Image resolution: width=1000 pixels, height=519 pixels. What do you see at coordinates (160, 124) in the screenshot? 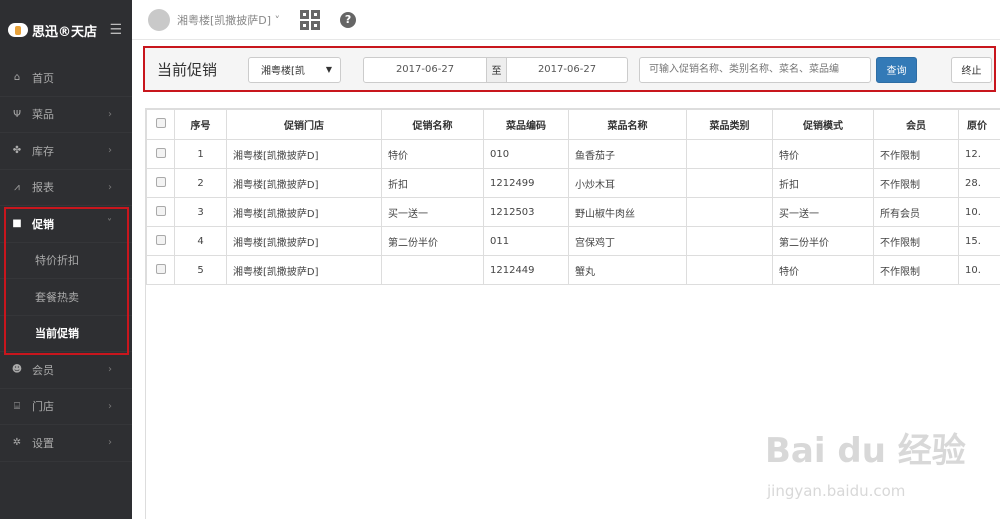
I see `select-all-checkbox` at bounding box center [160, 124].